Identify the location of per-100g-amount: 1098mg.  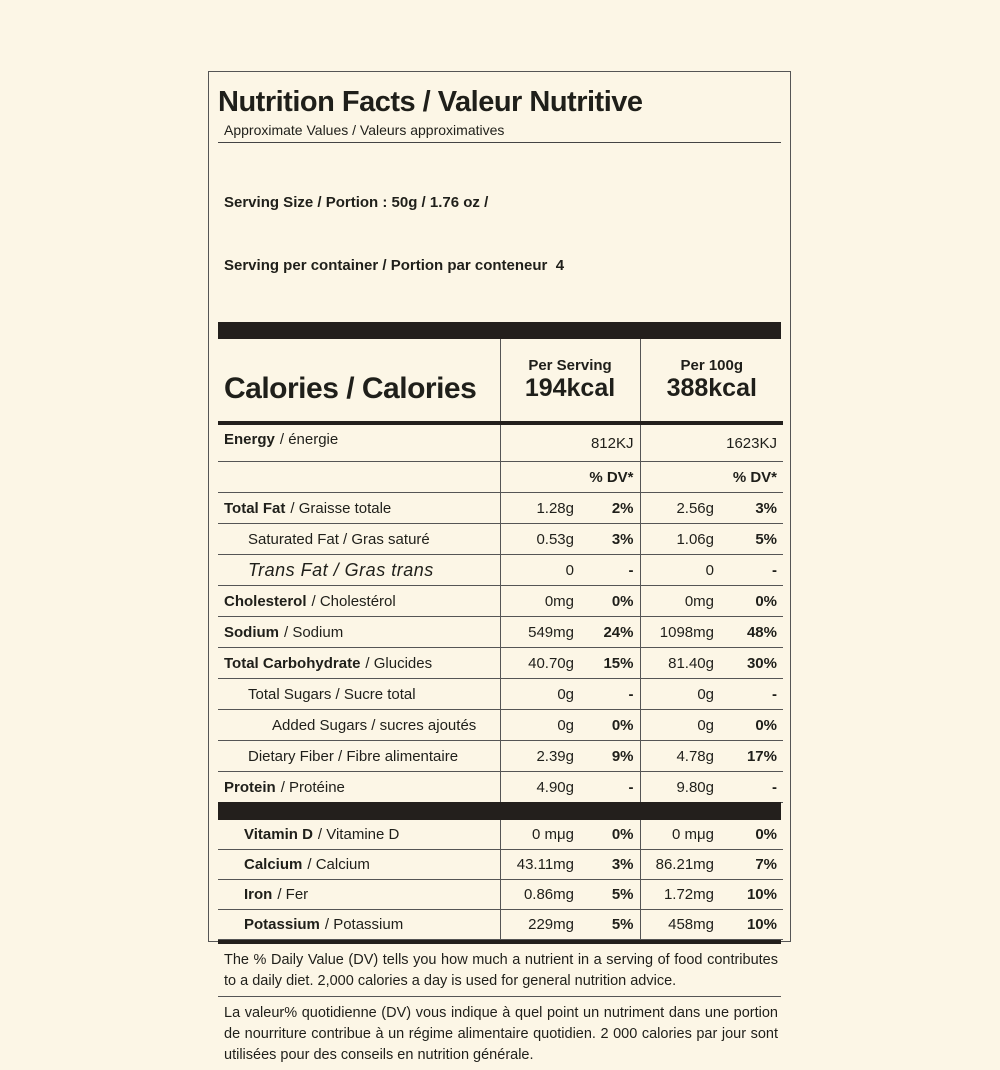
(679, 632).